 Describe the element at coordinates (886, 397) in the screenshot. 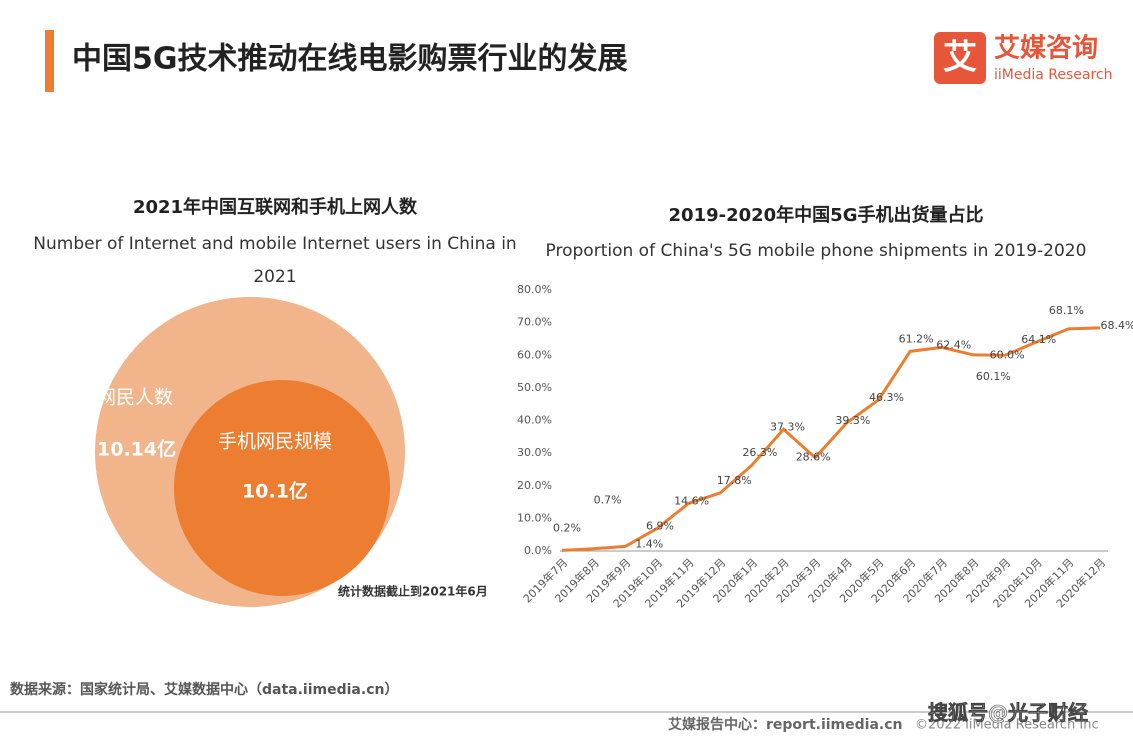

I see `value-label: 46.3%` at that location.